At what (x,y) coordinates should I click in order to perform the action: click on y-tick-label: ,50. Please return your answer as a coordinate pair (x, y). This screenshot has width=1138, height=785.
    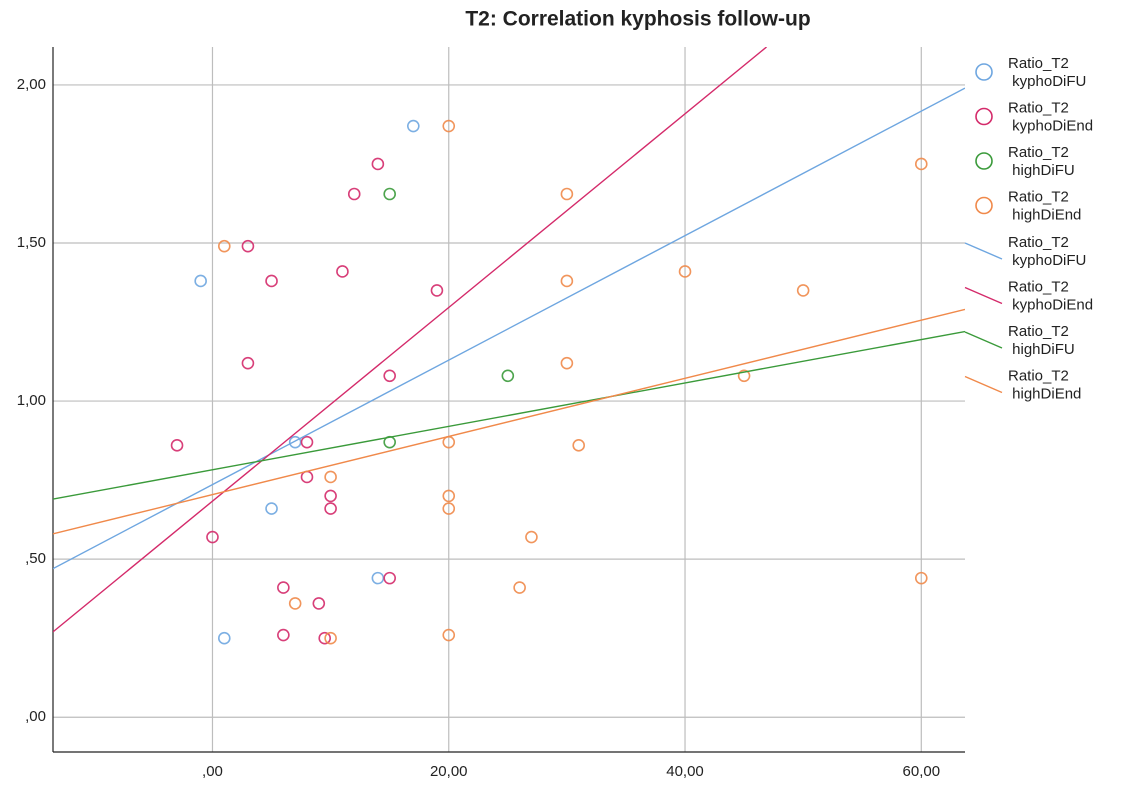
    Looking at the image, I should click on (35, 558).